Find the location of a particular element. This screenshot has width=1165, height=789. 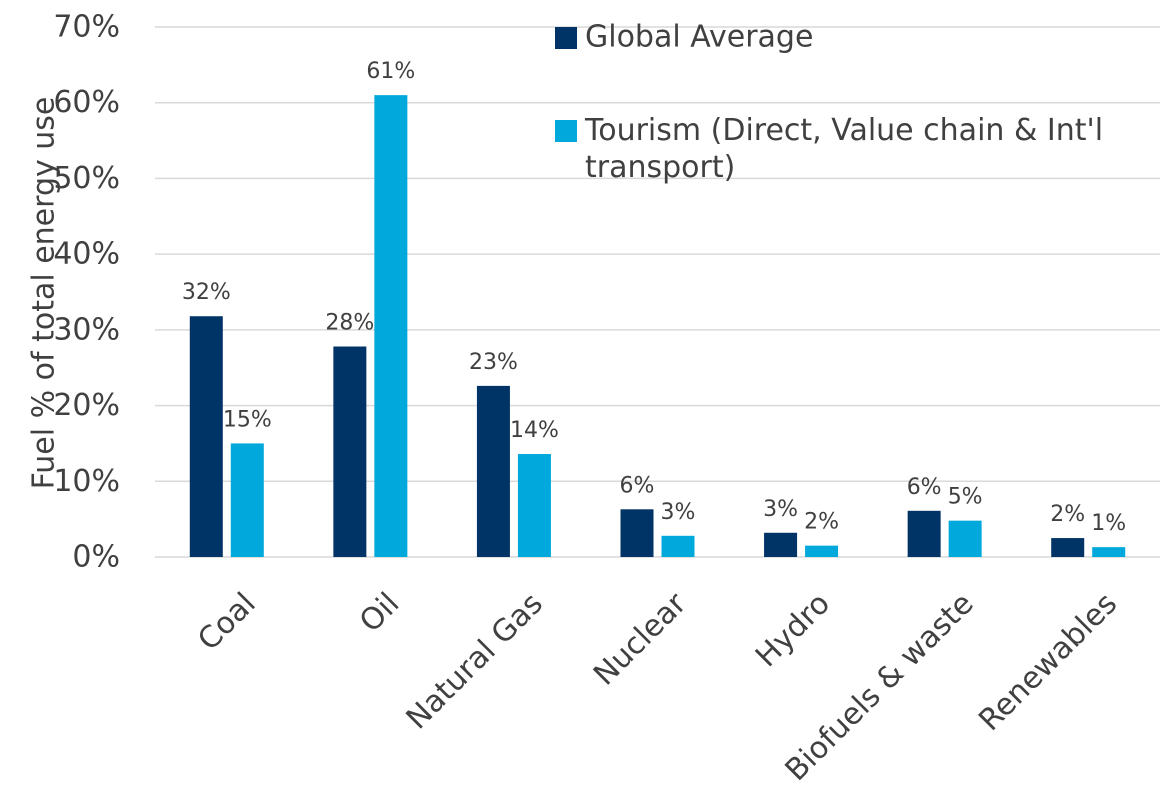

data-label: 23% is located at coordinates (493, 362).